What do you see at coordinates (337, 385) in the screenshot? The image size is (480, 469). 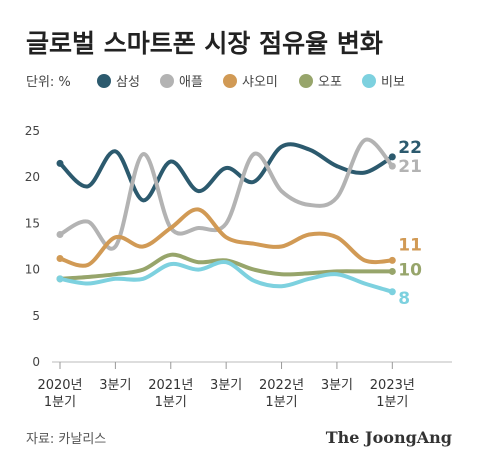 I see `x-tick-5-0: 3분기` at bounding box center [337, 385].